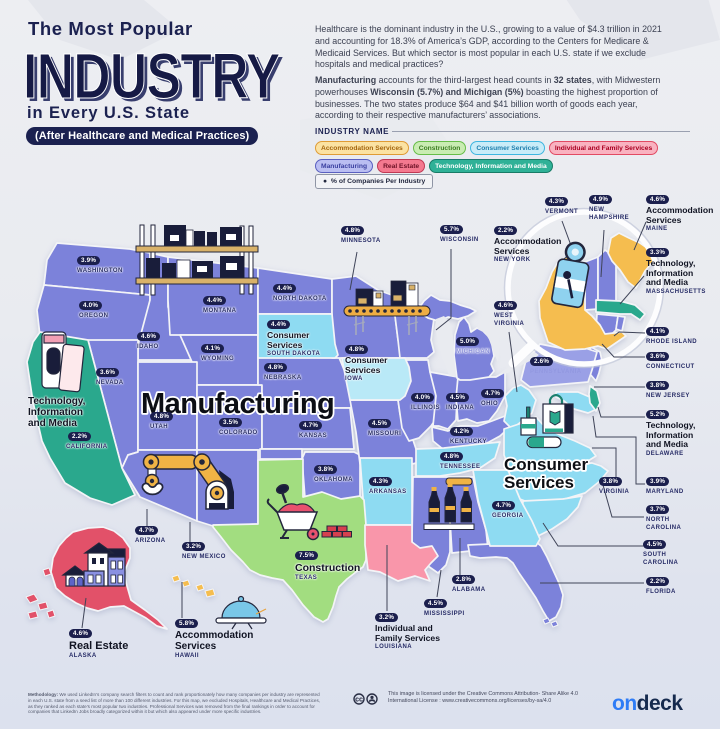  I want to click on svg-text: Manufacturing, so click(237, 404).